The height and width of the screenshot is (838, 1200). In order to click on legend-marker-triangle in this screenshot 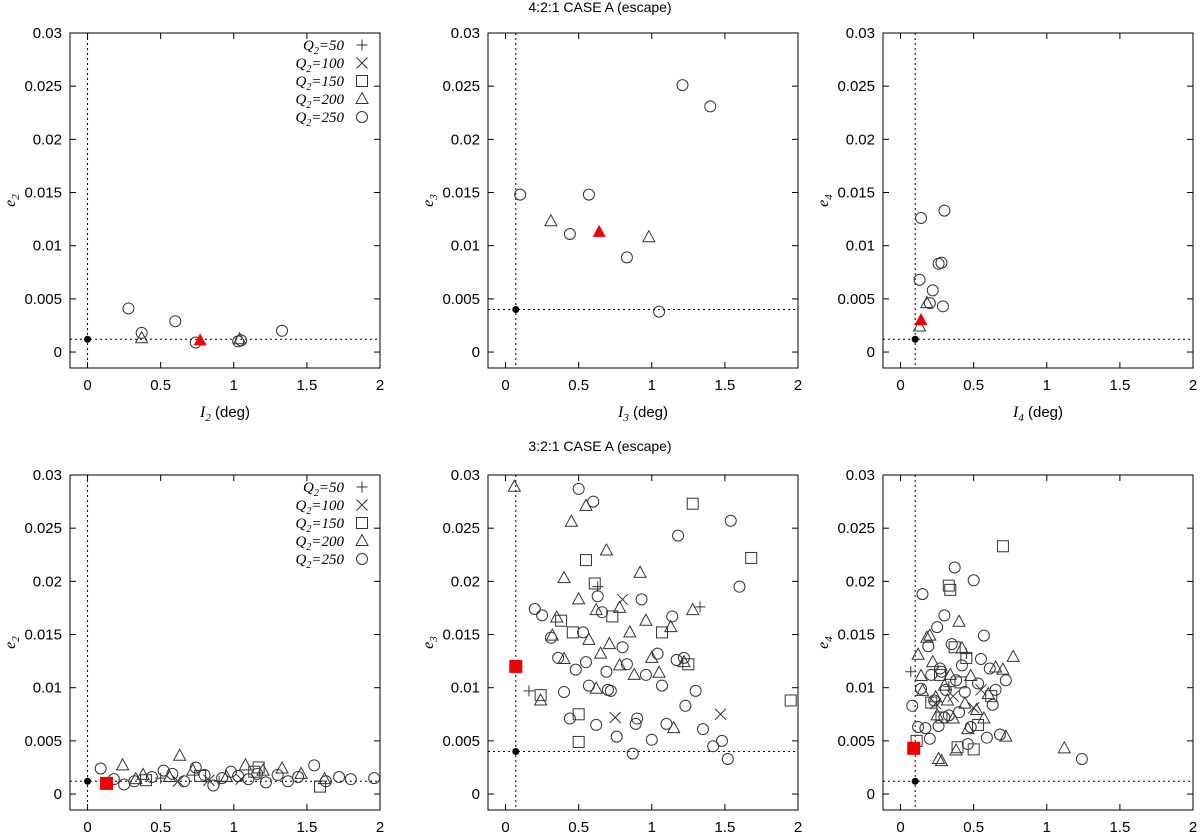, I will do `click(362, 539)`.